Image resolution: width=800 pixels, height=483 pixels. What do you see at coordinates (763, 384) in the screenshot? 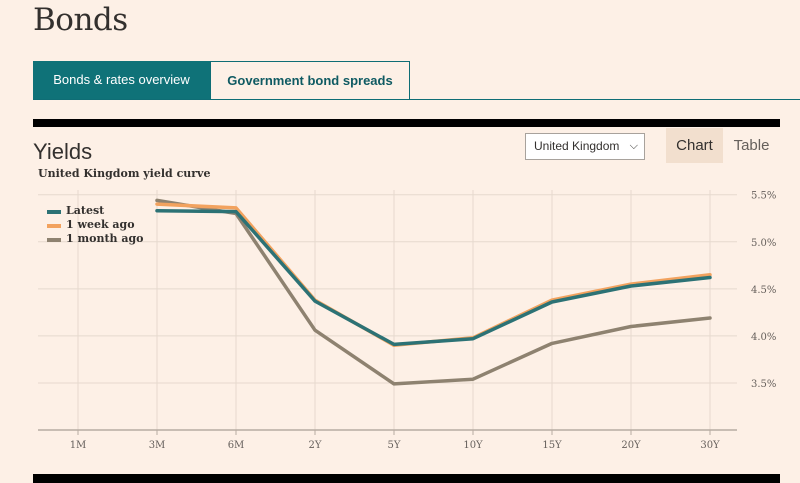
I see `y-tick-label: 3.5%` at bounding box center [763, 384].